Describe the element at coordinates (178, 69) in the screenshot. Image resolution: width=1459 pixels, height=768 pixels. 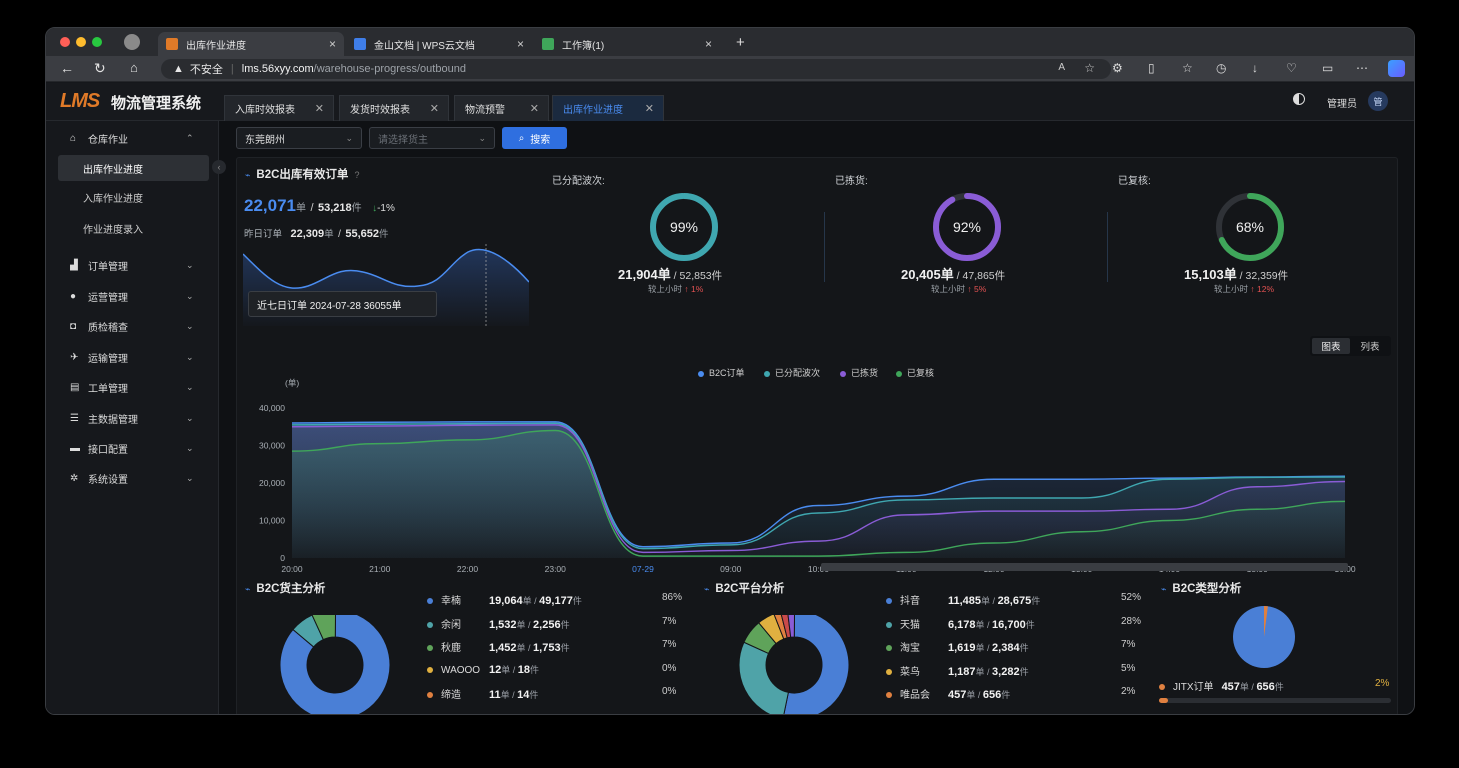
I see `warning-icon: ▲` at that location.